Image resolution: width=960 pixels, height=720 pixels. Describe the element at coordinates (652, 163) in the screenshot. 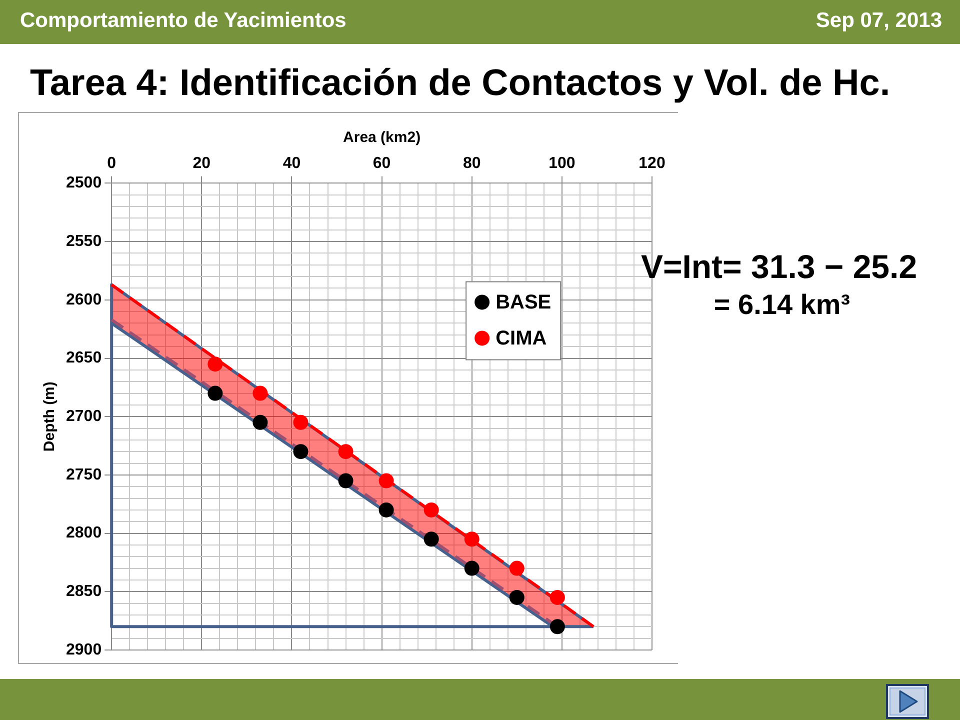

I see `x-tick-label: 120` at that location.